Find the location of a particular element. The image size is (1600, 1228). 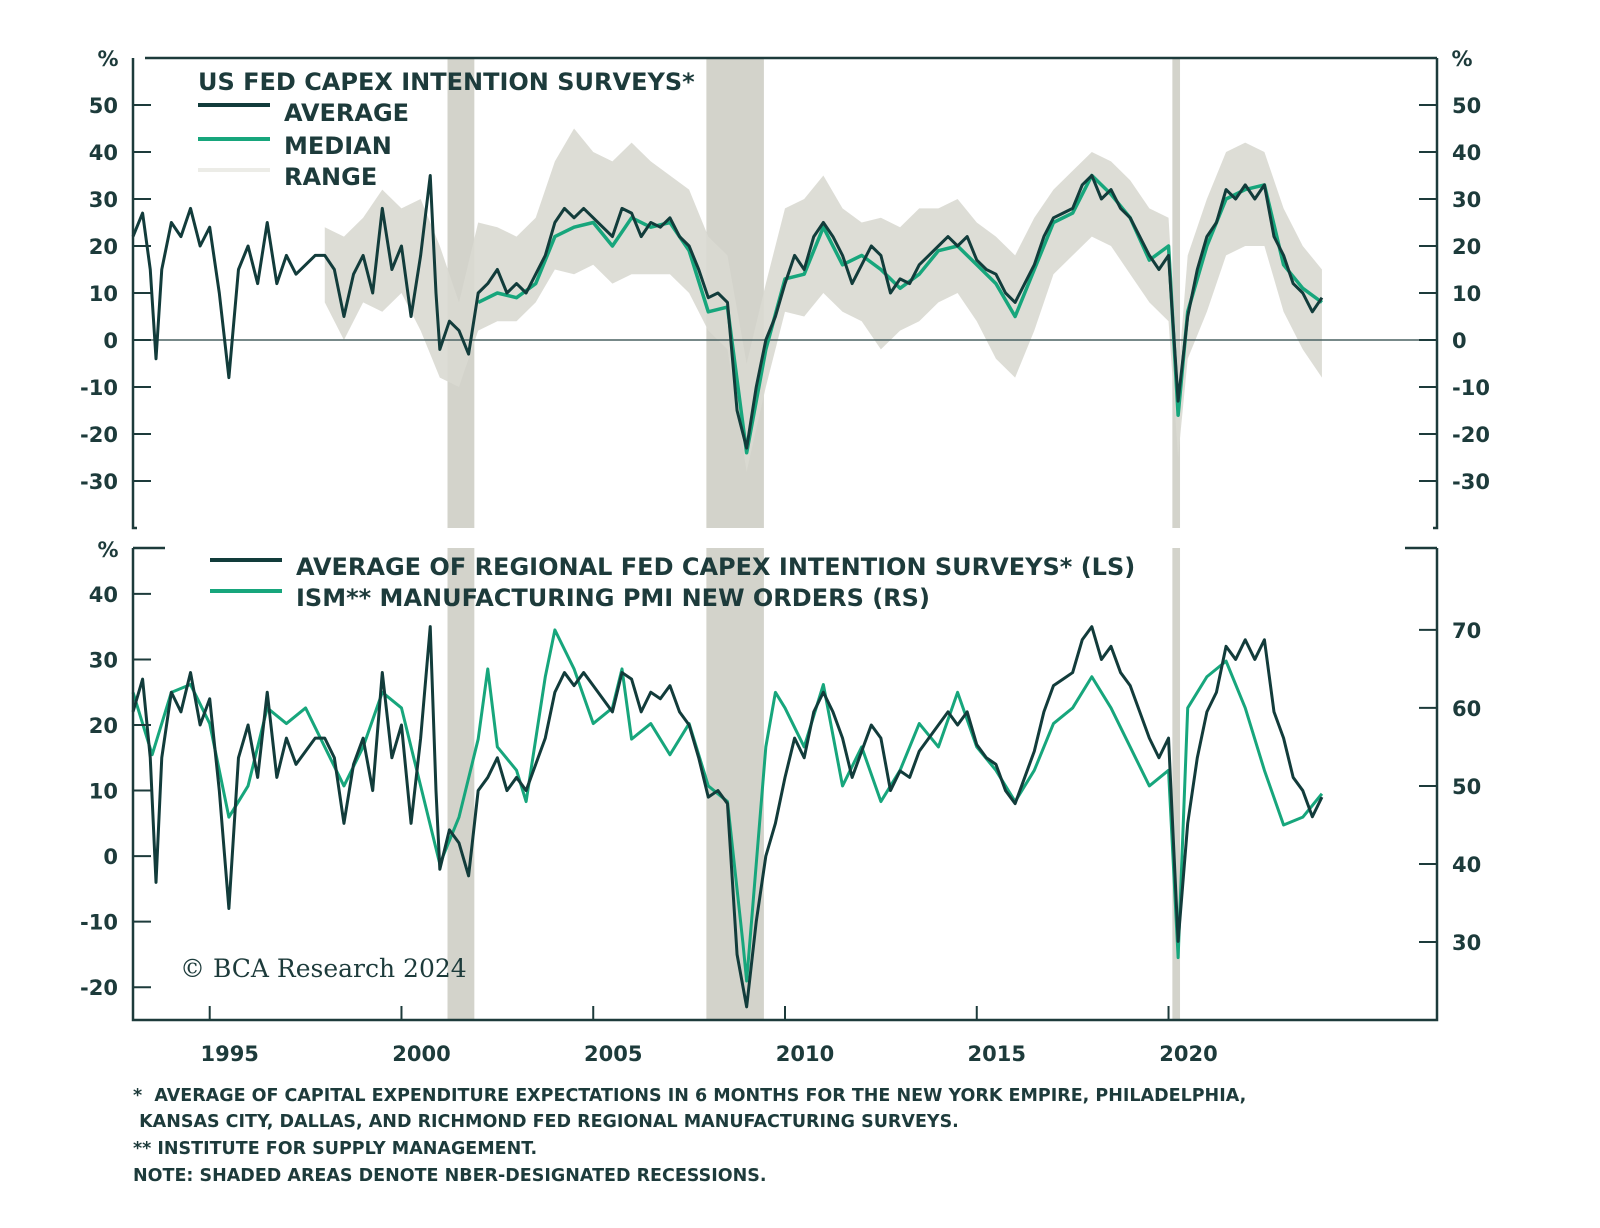

y-tick-label-right: 10 is located at coordinates (1466, 294).